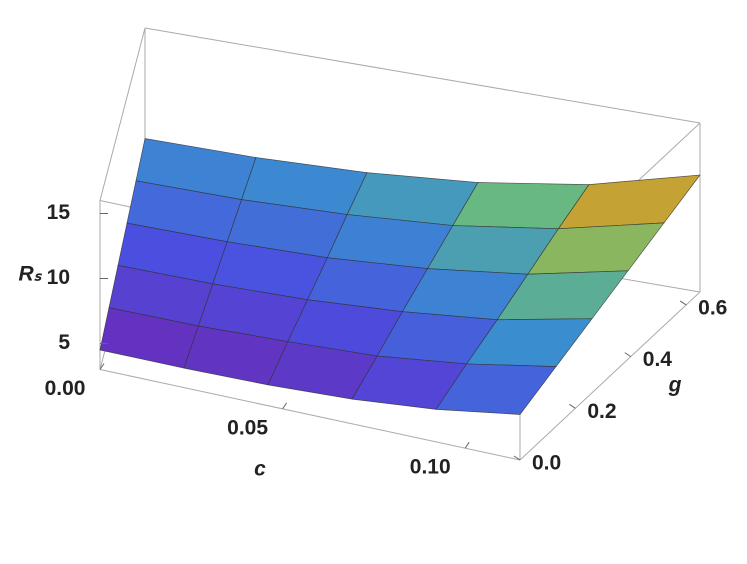 The width and height of the screenshot is (747, 564). I want to click on z-tick-label: 5, so click(64, 342).